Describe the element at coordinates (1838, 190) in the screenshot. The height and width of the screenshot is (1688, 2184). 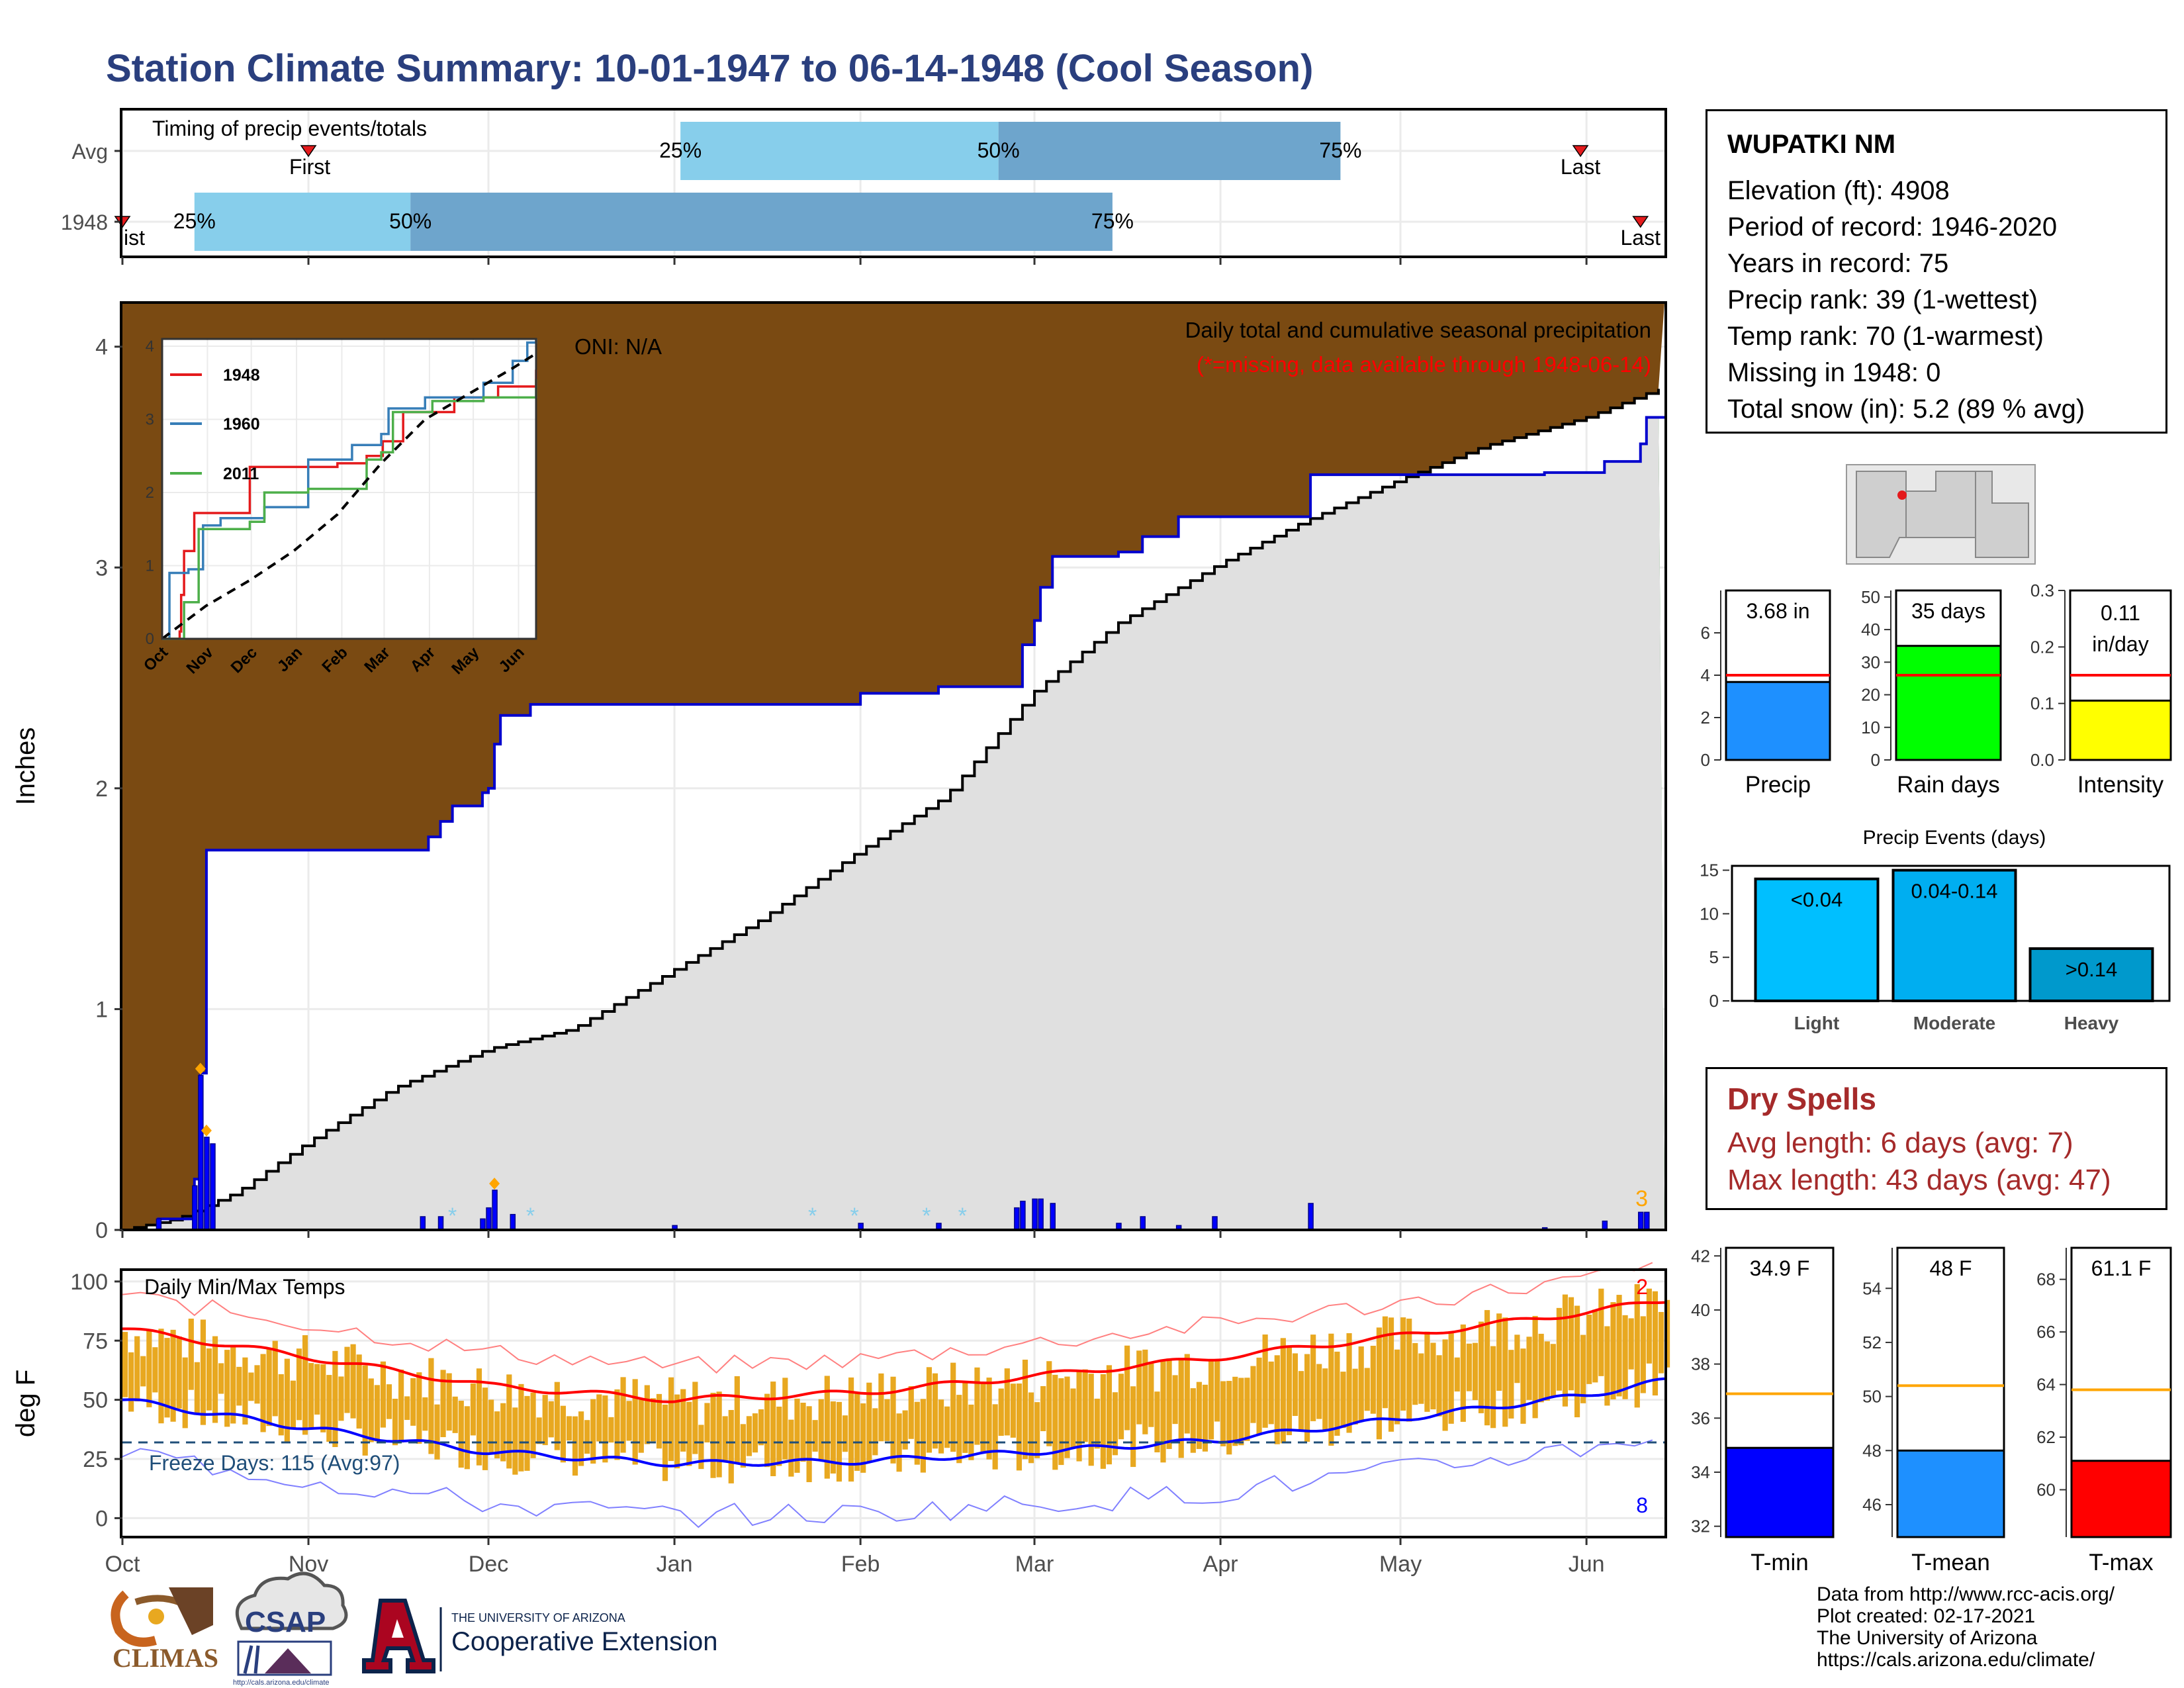
I see `station-elevation: Elevation (ft): 4908` at that location.